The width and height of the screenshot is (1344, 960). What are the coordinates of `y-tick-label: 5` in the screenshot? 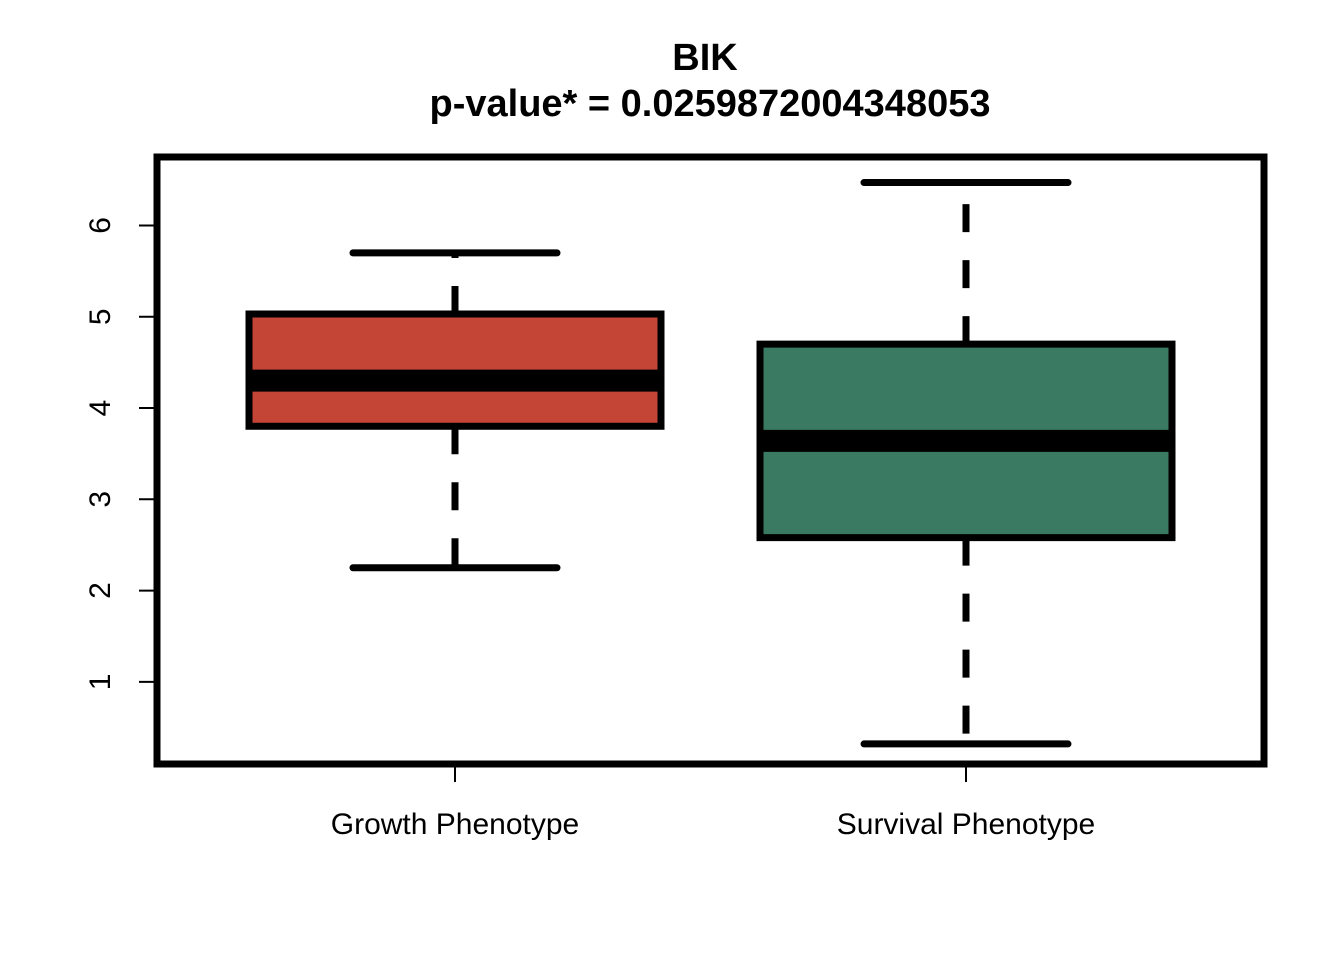 It's located at (100, 316).